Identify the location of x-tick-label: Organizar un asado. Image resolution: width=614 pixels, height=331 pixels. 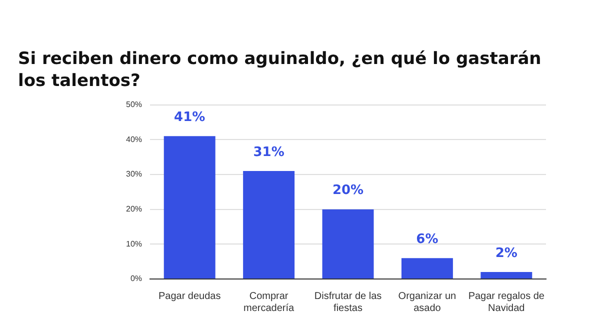
(427, 302).